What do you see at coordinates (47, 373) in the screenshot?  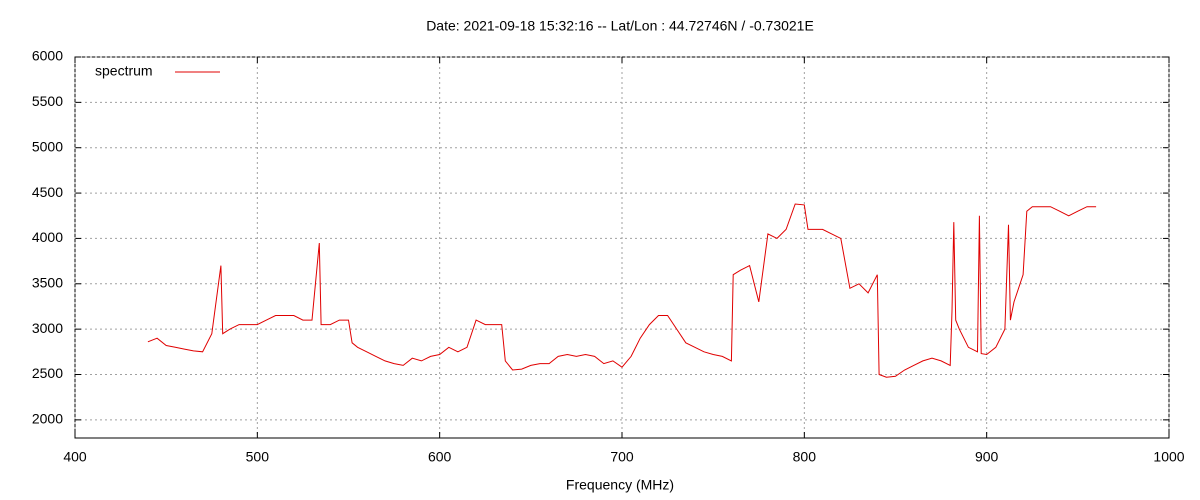 I see `y-tick-label: 2500` at bounding box center [47, 373].